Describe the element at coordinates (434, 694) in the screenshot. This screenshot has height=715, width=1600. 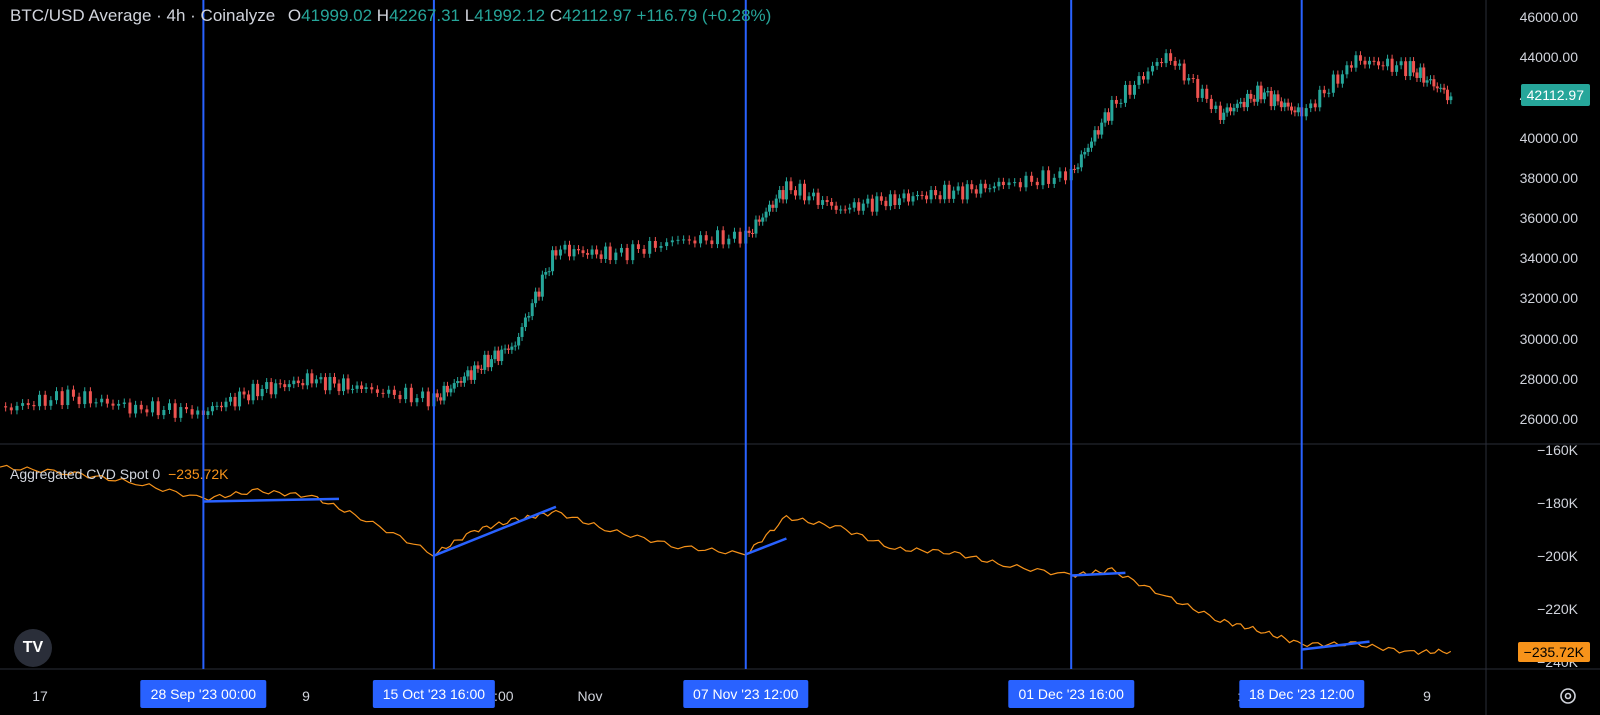
I see `marker-date-tag: 15 Oct '23 16:00` at that location.